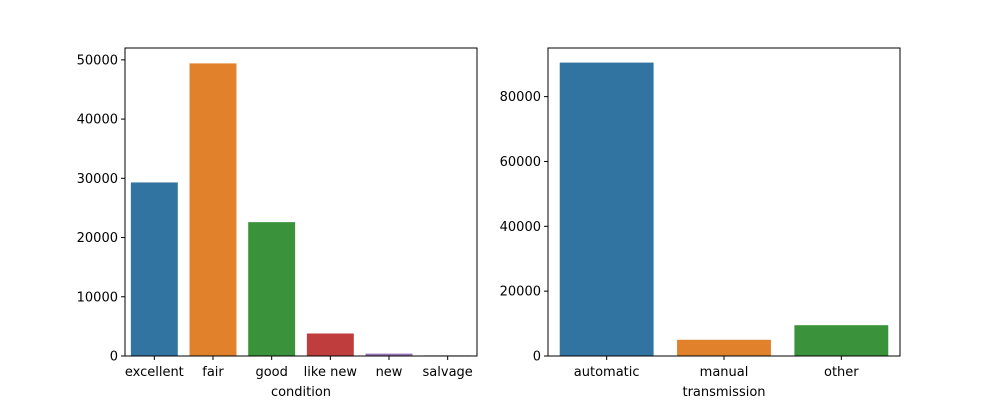  I want to click on y-tick-label-60000: 60000, so click(520, 162).